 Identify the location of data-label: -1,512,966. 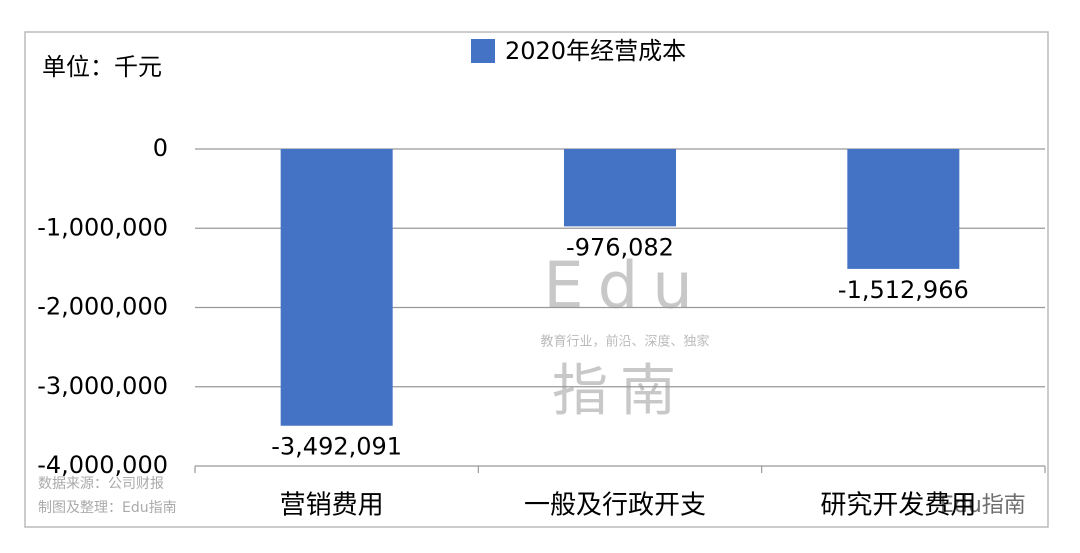
(903, 290).